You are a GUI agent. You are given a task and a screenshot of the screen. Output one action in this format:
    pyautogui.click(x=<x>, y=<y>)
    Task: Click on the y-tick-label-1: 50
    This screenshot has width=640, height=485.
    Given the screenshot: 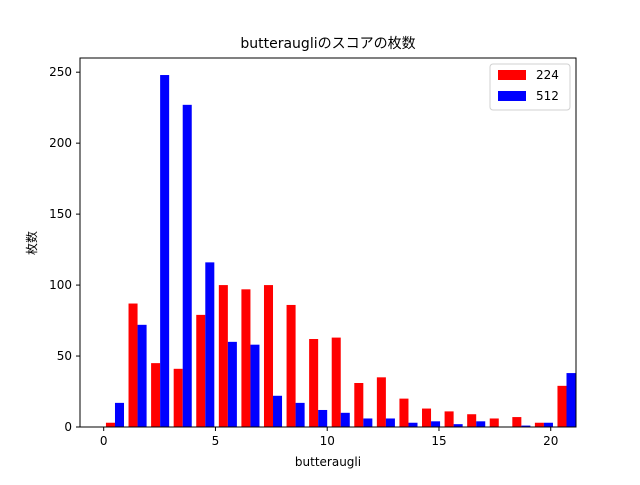 What is the action you would take?
    pyautogui.click(x=64, y=356)
    